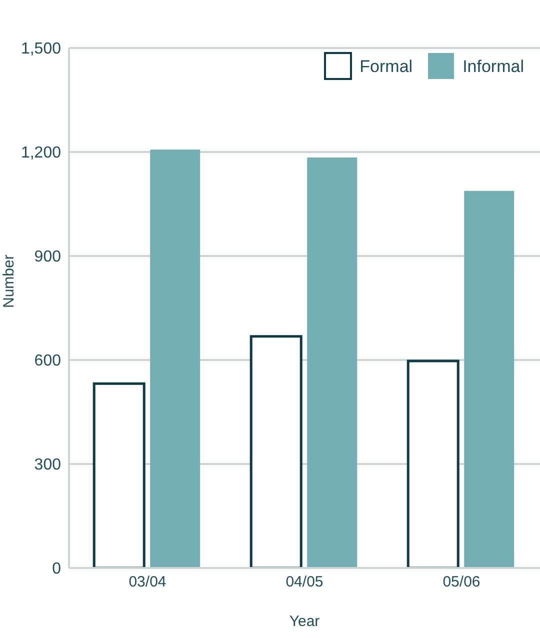  I want to click on y-tick-label: 600, so click(48, 361).